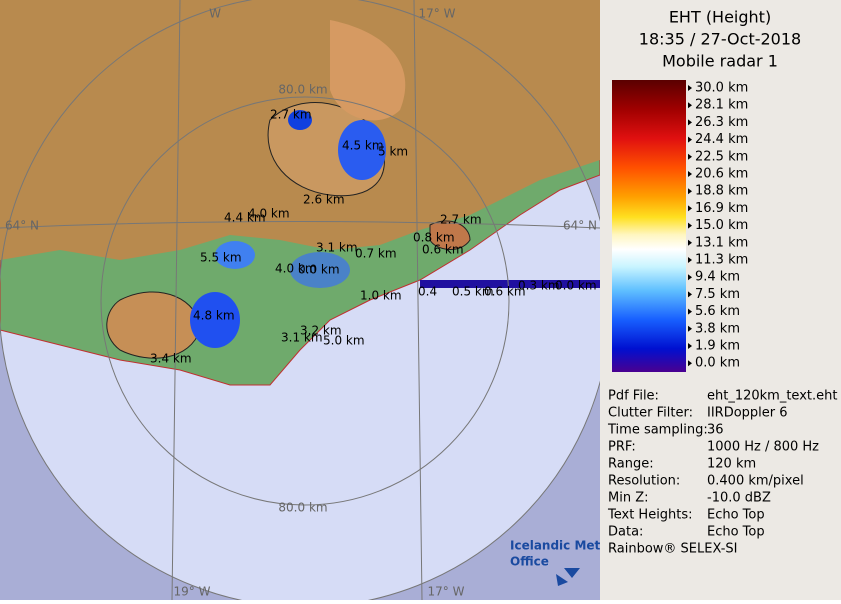  Describe the element at coordinates (631, 464) in the screenshot. I see `info-key: Range:` at that location.